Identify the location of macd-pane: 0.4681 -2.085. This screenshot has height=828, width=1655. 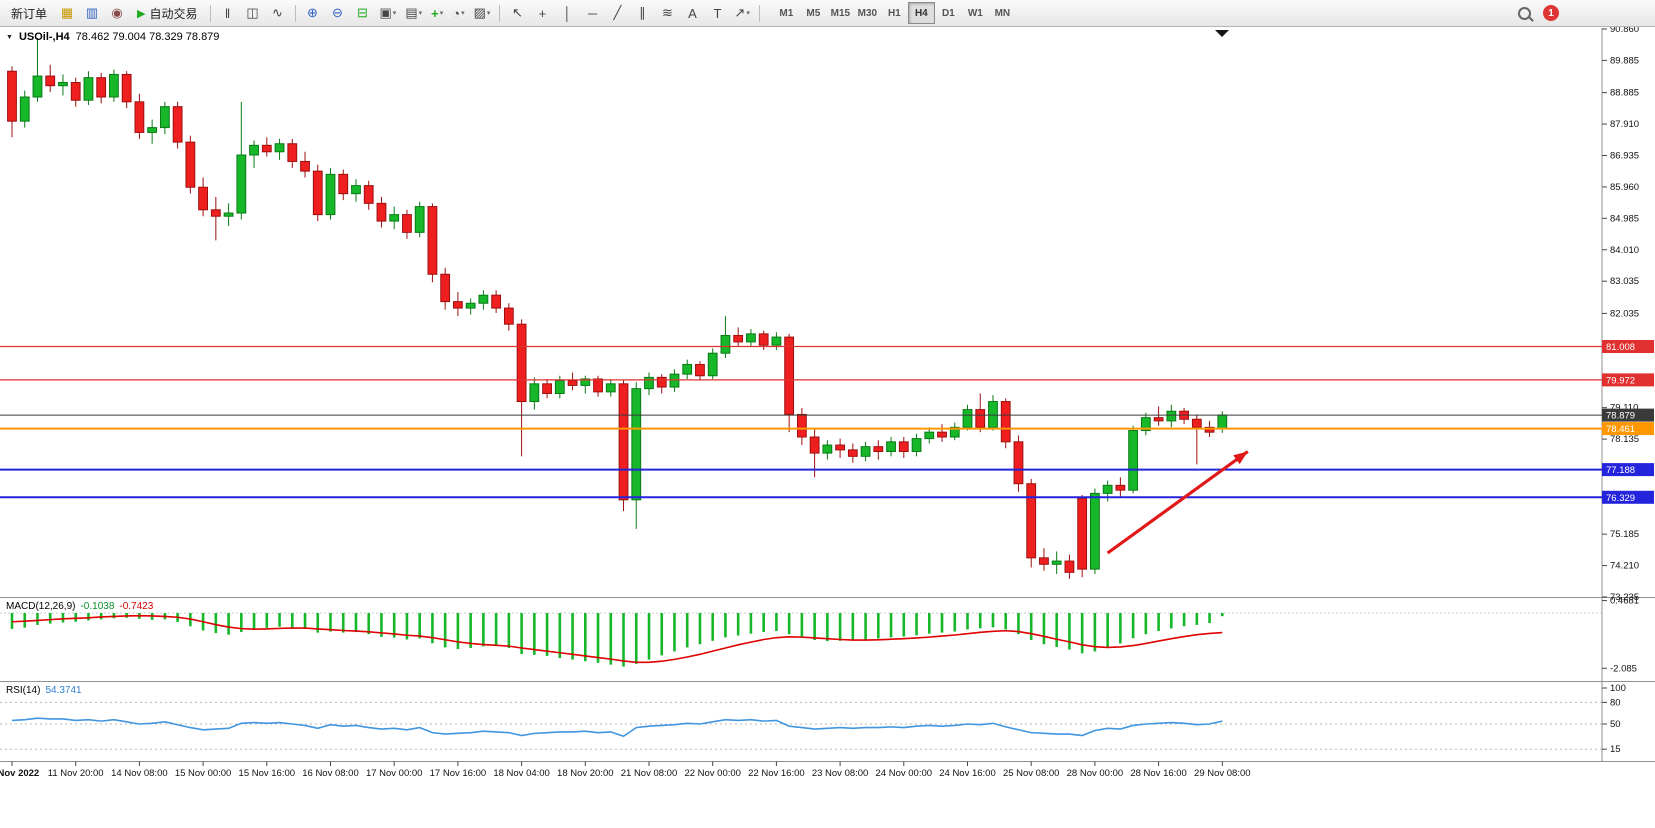
(819, 635).